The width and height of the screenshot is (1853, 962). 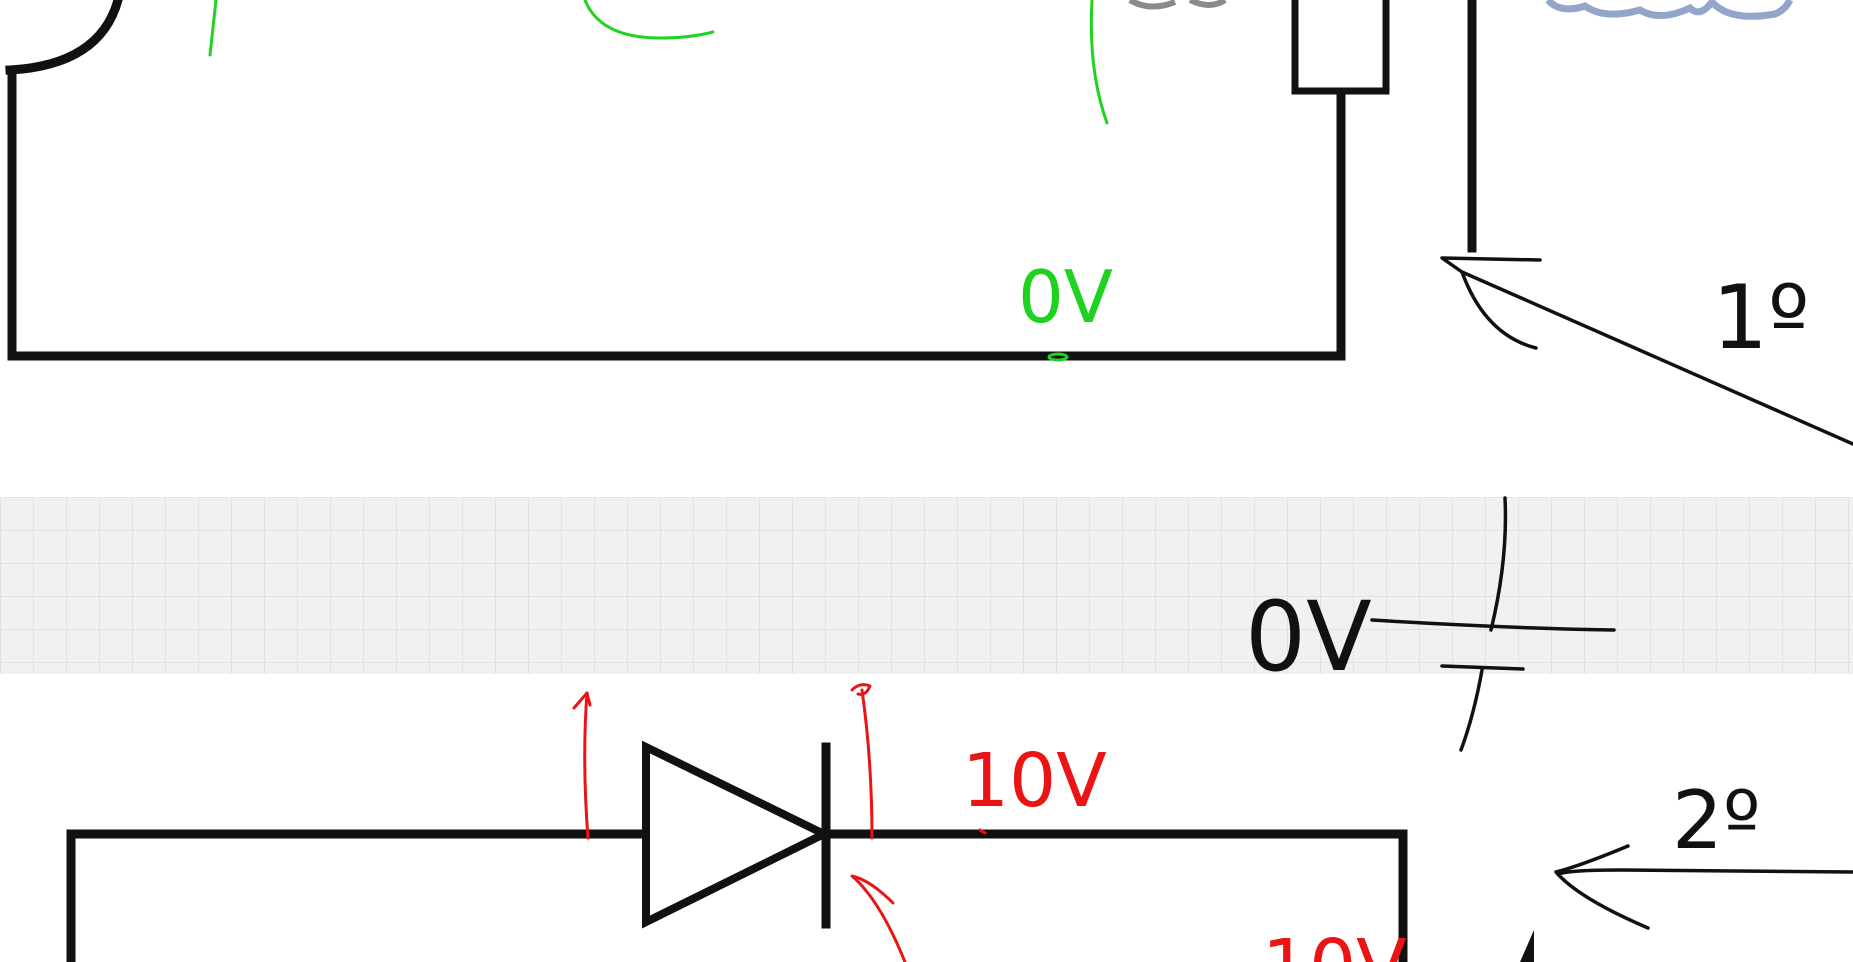 I want to click on ground-plate-symbol: 0V, so click(x=1430, y=624).